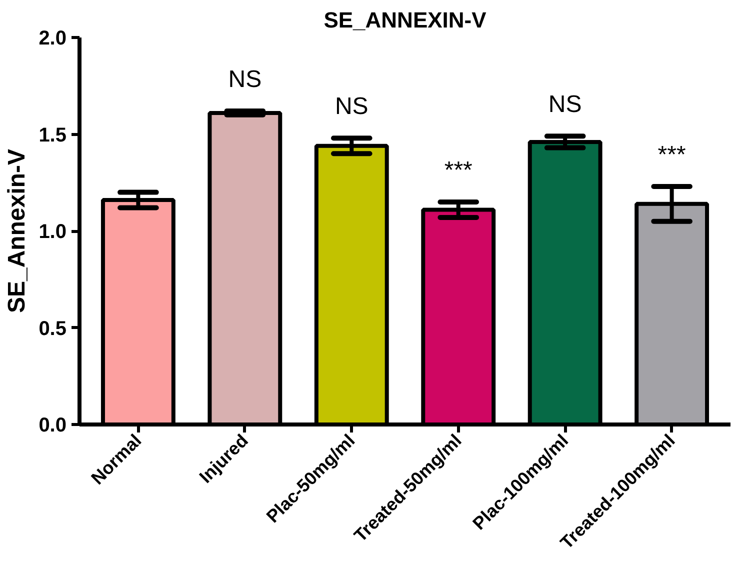 The height and width of the screenshot is (562, 740). What do you see at coordinates (52, 135) in the screenshot?
I see `y-tick-label: 1.5` at bounding box center [52, 135].